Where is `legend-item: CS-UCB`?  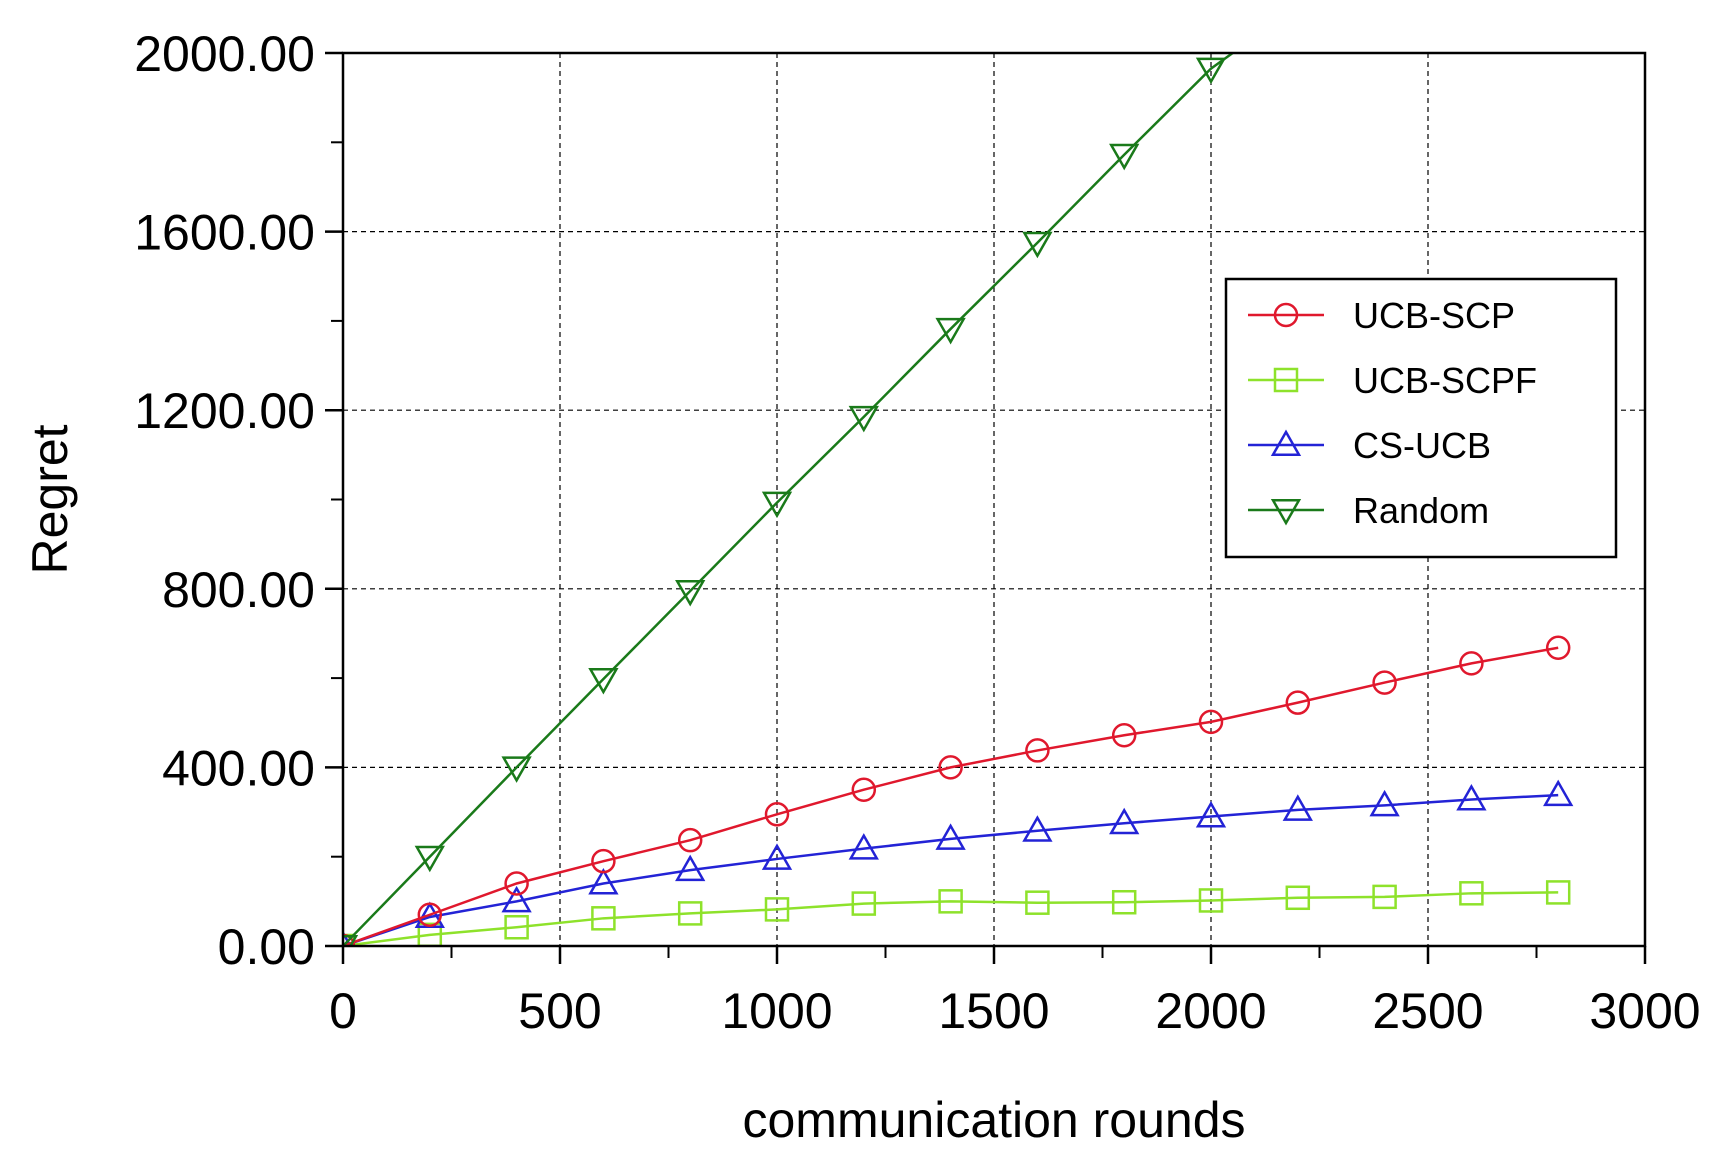
legend-item: CS-UCB is located at coordinates (1369, 445).